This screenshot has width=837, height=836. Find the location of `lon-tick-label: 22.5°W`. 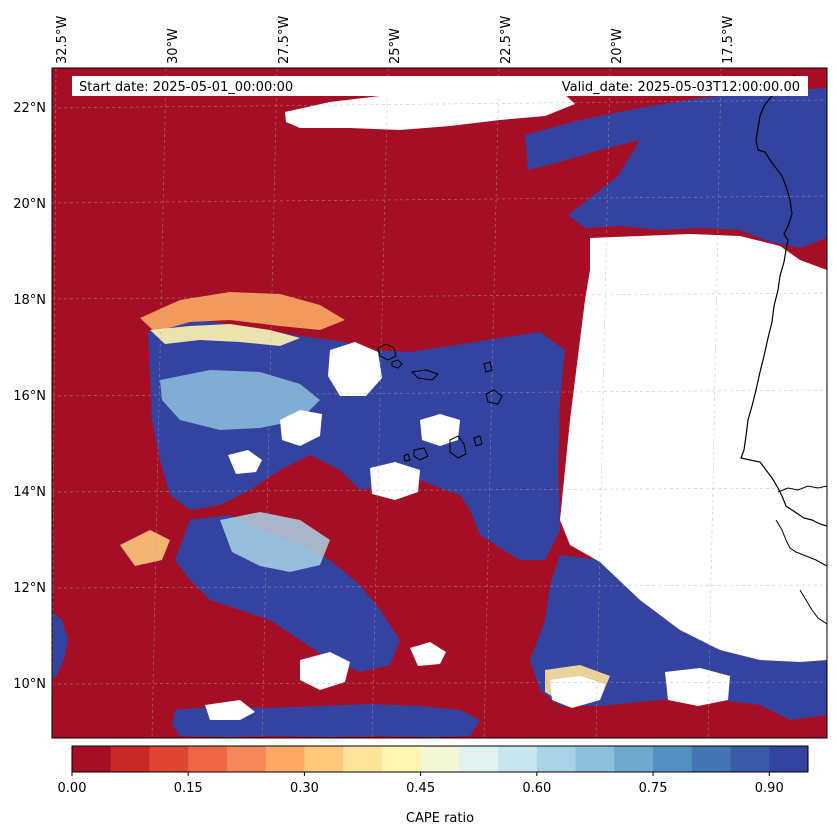

lon-tick-label: 22.5°W is located at coordinates (506, 40).